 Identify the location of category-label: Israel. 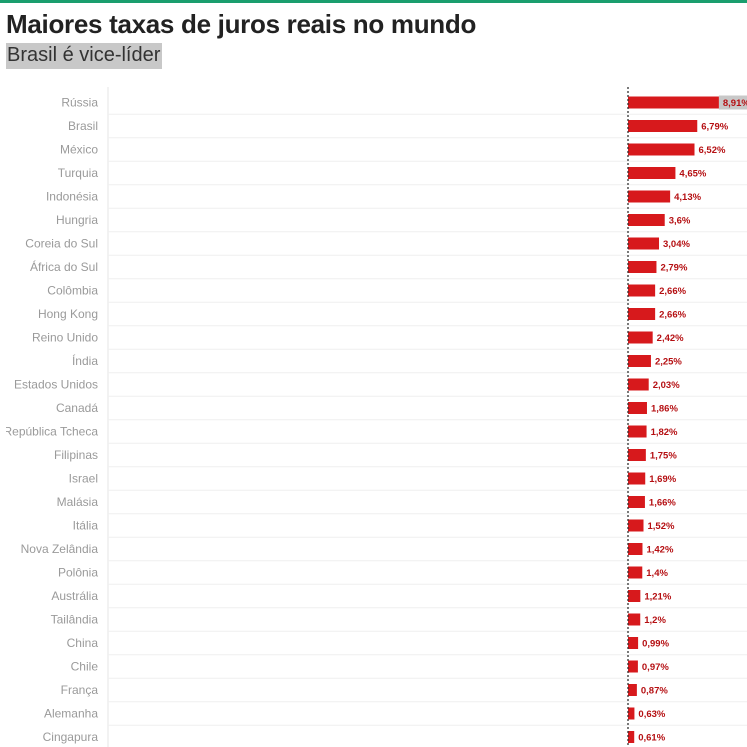
(83, 479).